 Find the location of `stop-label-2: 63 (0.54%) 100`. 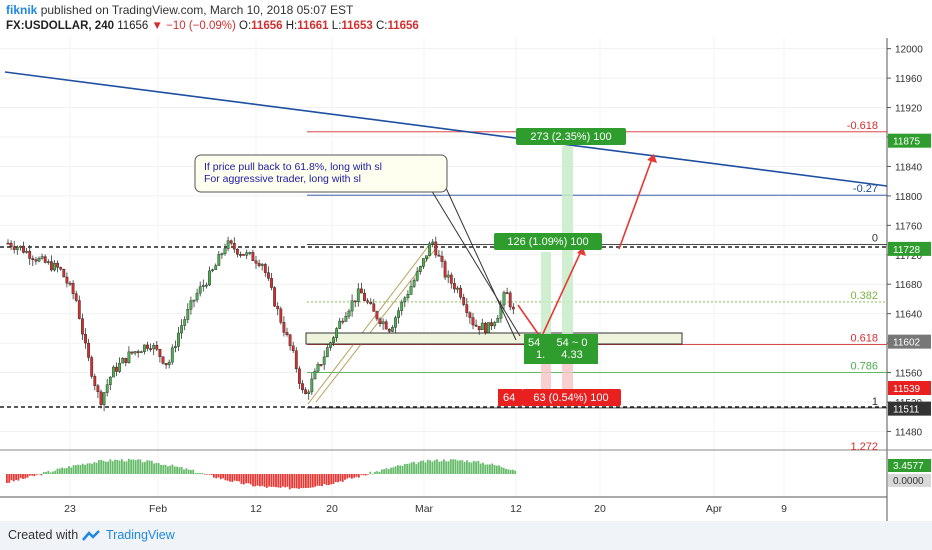

stop-label-2: 63 (0.54%) 100 is located at coordinates (570, 398).